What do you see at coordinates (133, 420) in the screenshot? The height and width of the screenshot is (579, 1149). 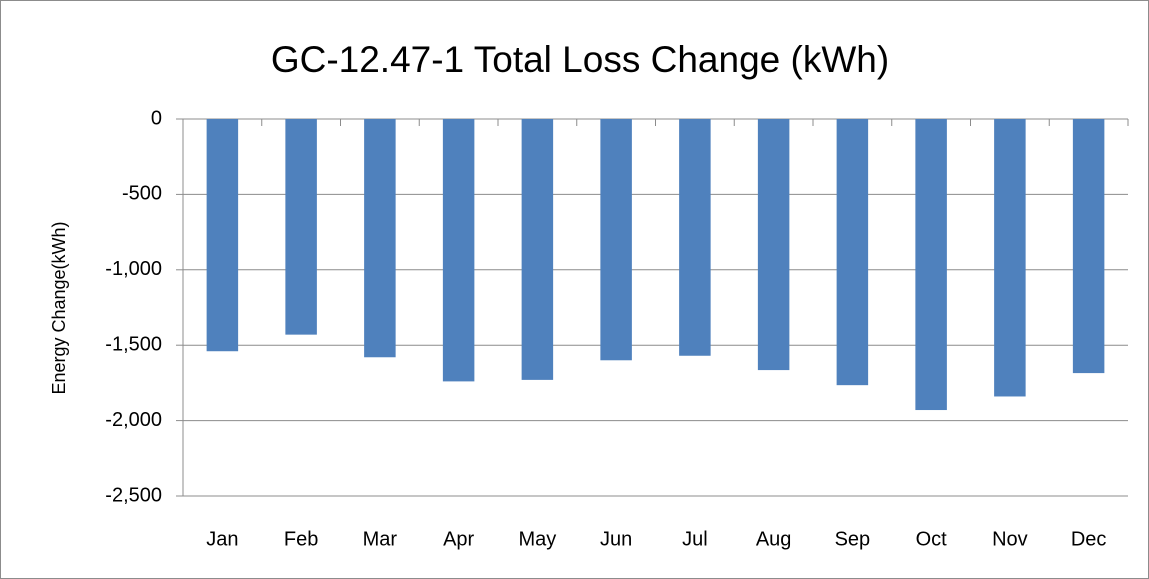 I see `y-tick-label: -2,000` at bounding box center [133, 420].